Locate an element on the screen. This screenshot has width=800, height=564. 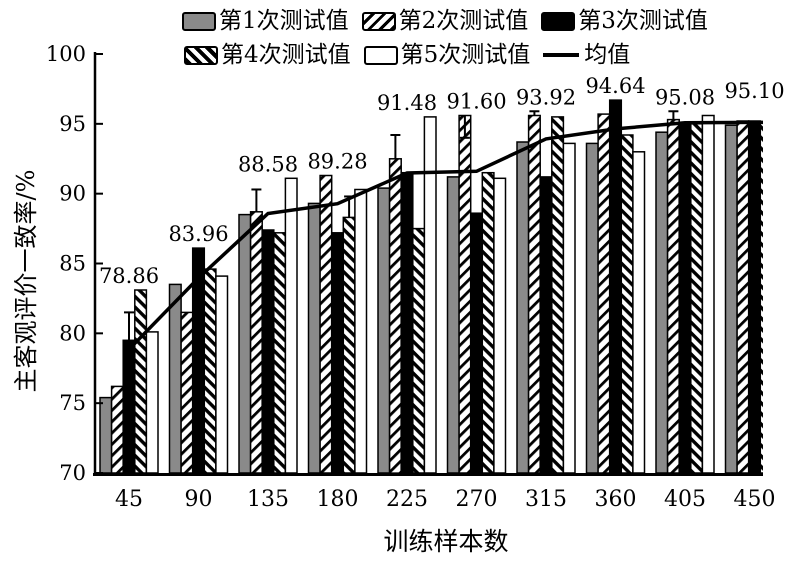
bar-s4-x315 is located at coordinates (558, 295).